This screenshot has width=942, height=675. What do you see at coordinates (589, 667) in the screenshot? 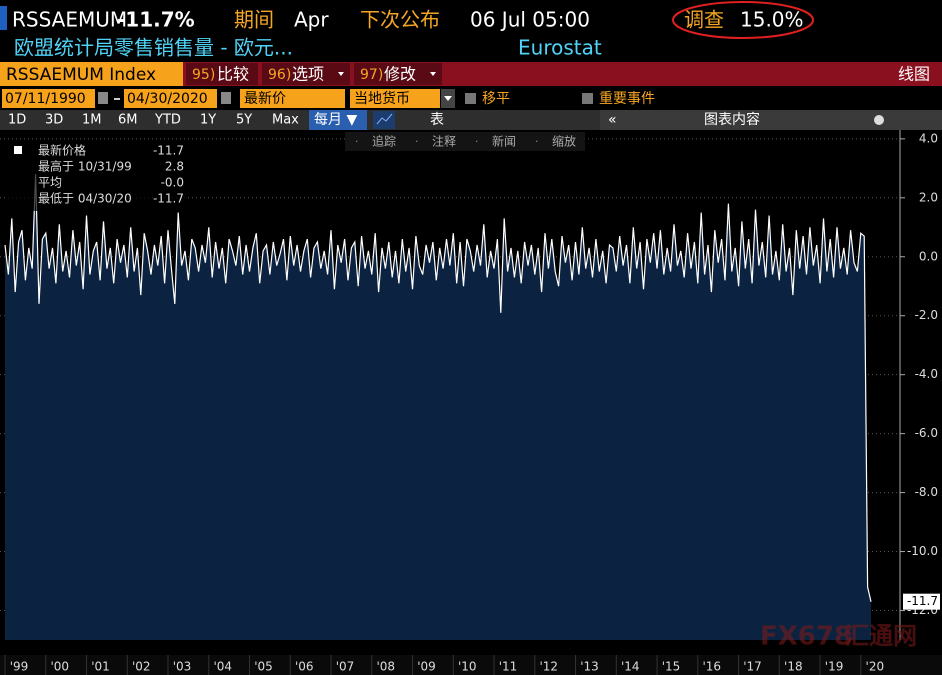
I see `x-tick-label: '13` at bounding box center [589, 667].